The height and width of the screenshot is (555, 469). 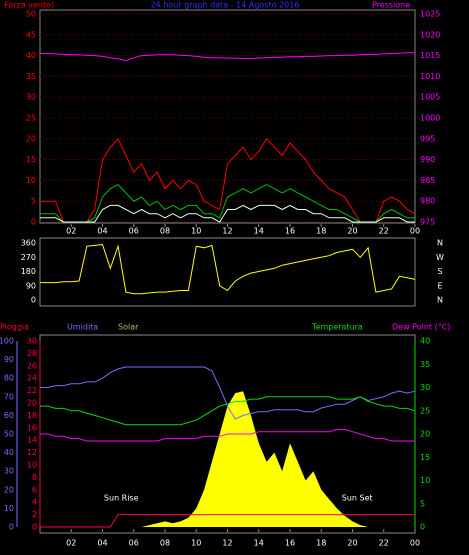 I want to click on tick-label: 985, so click(x=427, y=180).